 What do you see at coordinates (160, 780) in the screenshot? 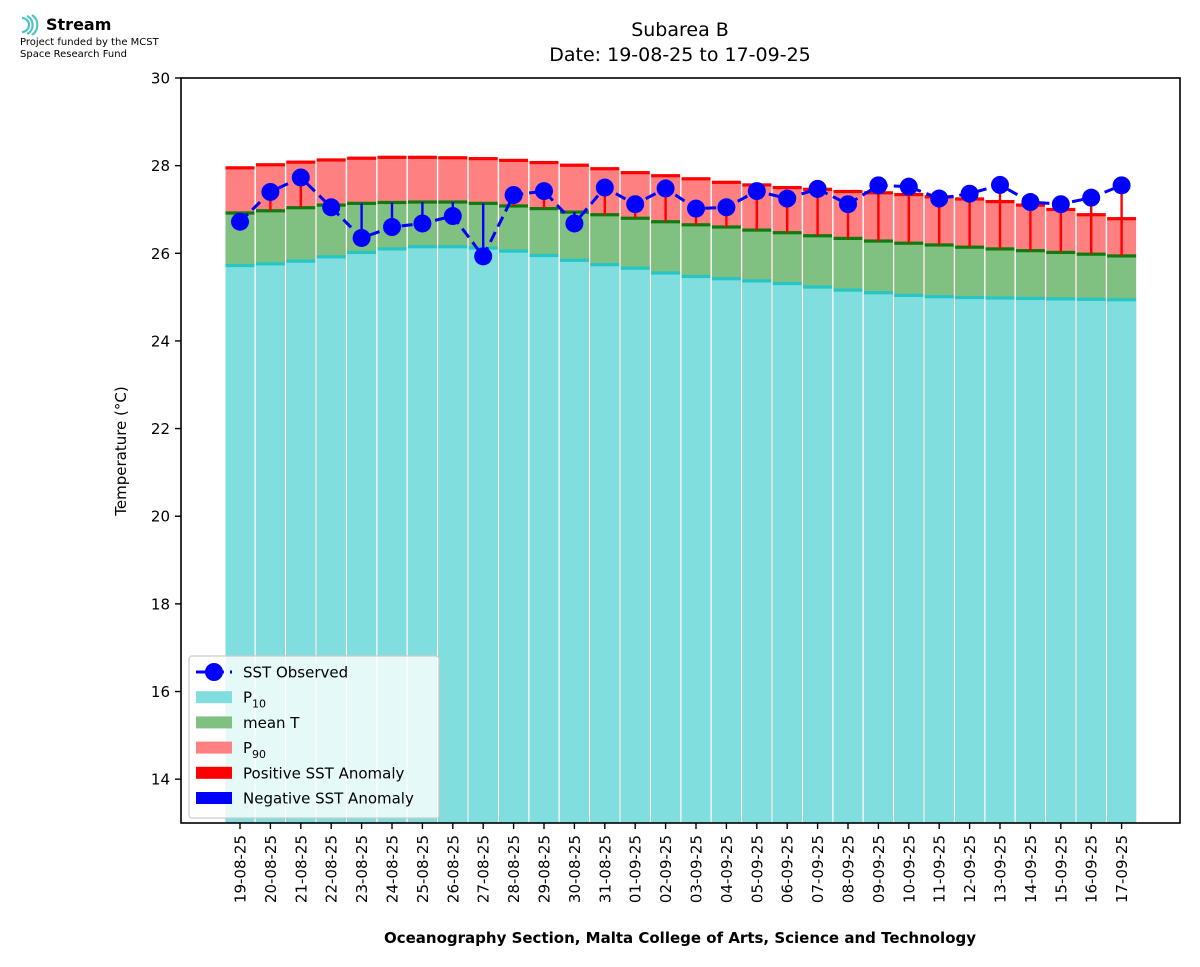
I see `y-tick-label: 14` at bounding box center [160, 780].